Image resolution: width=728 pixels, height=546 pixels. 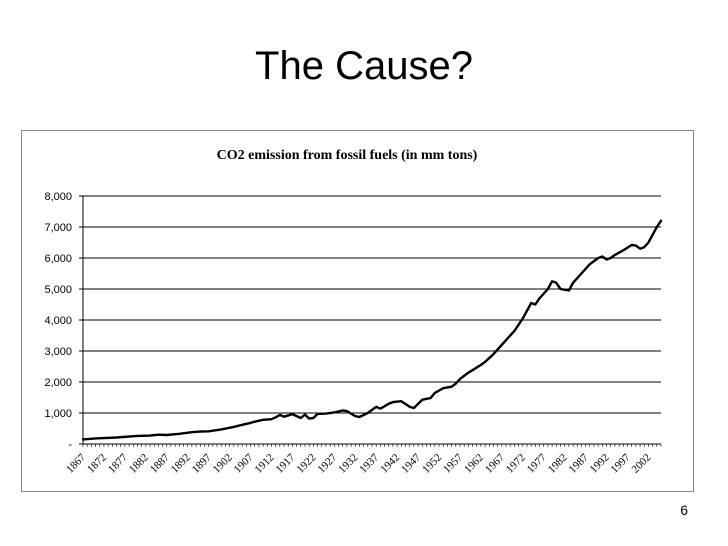 I want to click on x-tick-label: 1912, so click(x=265, y=464).